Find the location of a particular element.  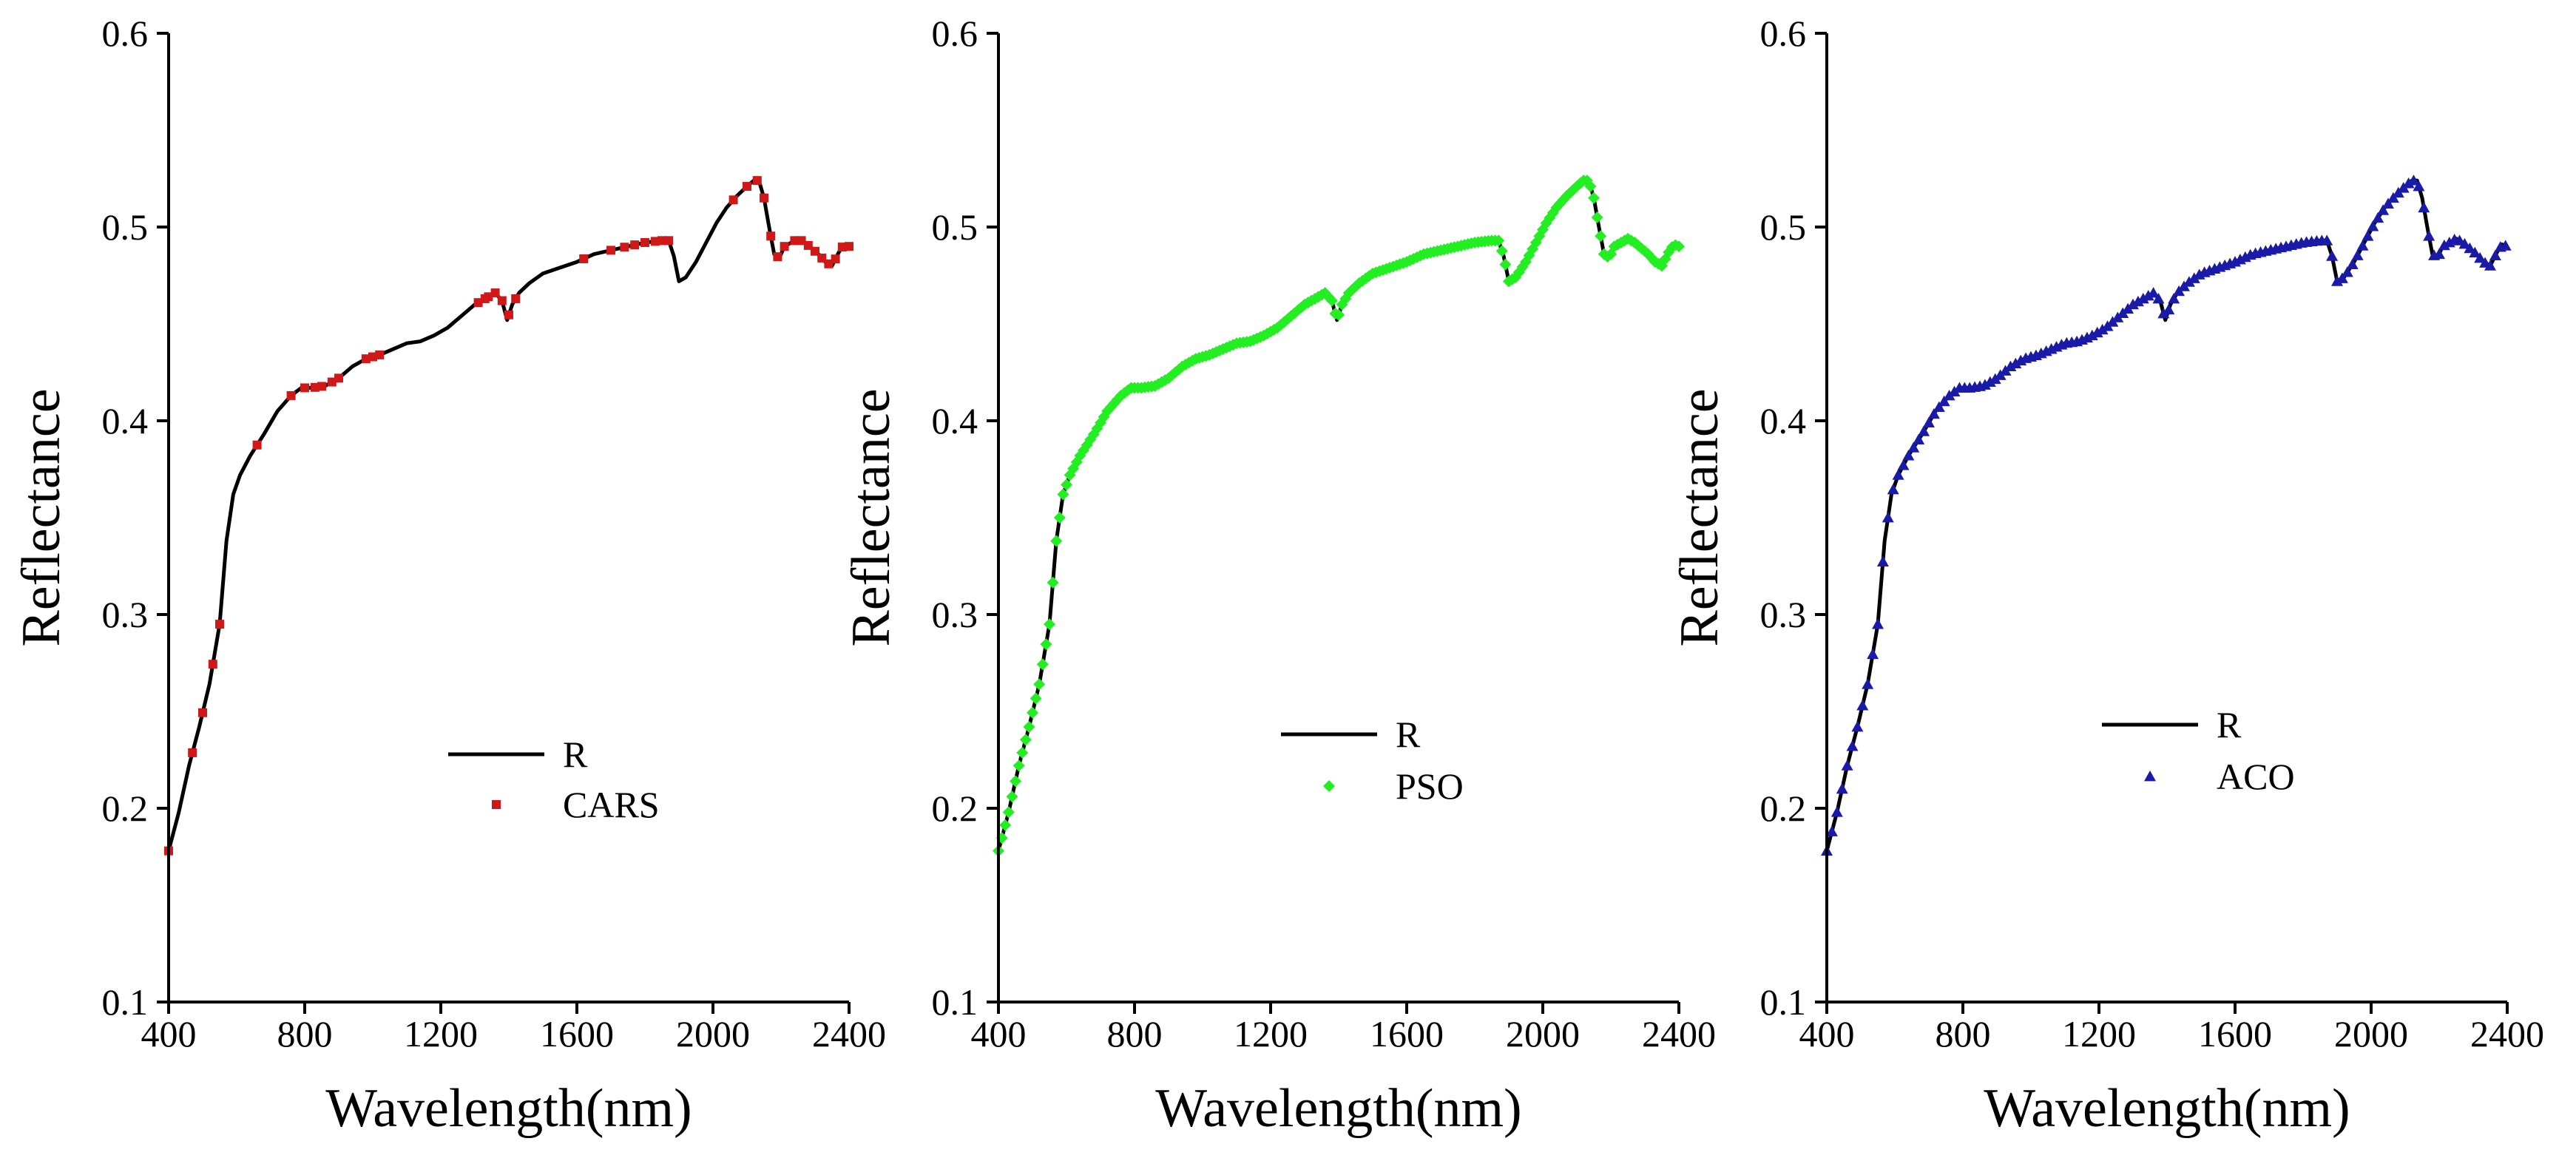

x-axis-title: Wavelength(nm) is located at coordinates (2167, 1108).